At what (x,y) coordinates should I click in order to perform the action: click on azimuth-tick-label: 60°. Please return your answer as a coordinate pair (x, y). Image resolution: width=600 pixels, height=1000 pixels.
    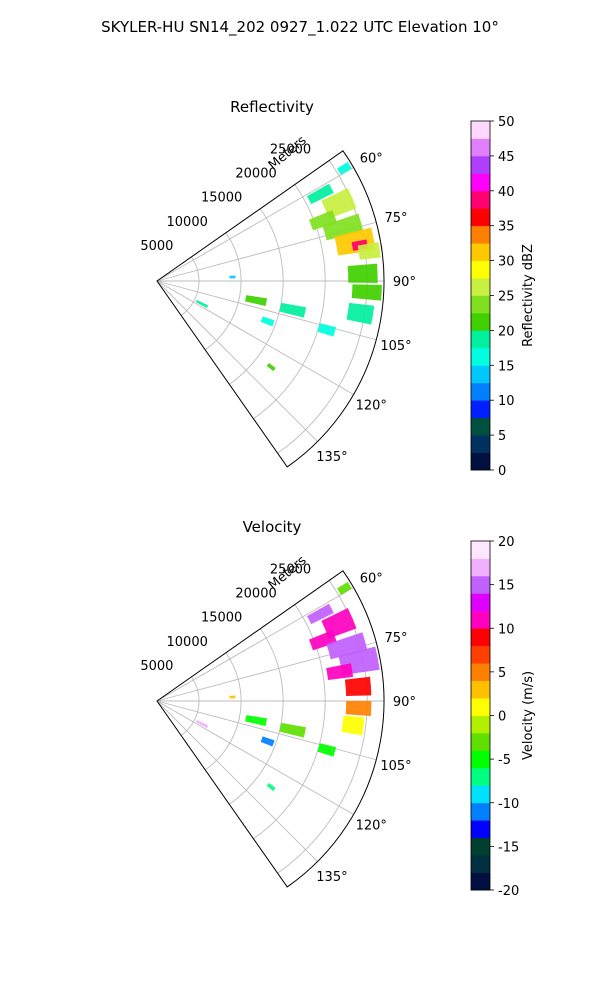
    Looking at the image, I should click on (371, 158).